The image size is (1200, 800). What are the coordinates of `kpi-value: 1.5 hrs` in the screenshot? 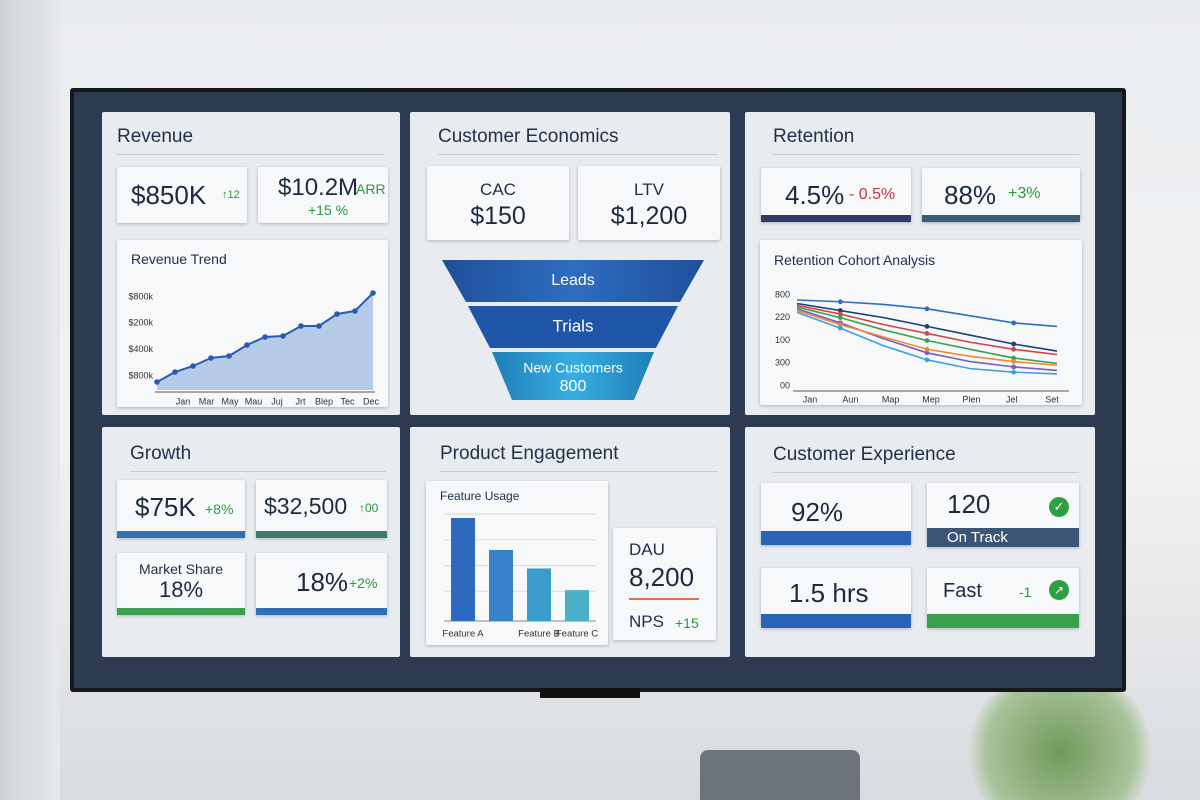 It's located at (829, 593).